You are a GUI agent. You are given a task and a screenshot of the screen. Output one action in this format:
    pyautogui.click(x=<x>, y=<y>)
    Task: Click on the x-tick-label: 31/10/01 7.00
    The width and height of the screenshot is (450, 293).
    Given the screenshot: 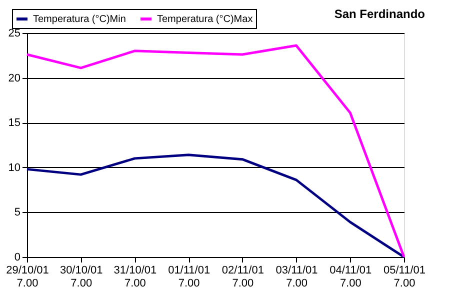 What is the action you would take?
    pyautogui.click(x=135, y=277)
    